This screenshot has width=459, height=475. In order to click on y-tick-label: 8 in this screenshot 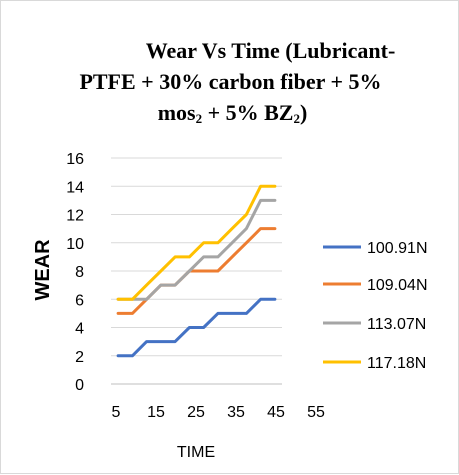, I will do `click(79, 272)`.